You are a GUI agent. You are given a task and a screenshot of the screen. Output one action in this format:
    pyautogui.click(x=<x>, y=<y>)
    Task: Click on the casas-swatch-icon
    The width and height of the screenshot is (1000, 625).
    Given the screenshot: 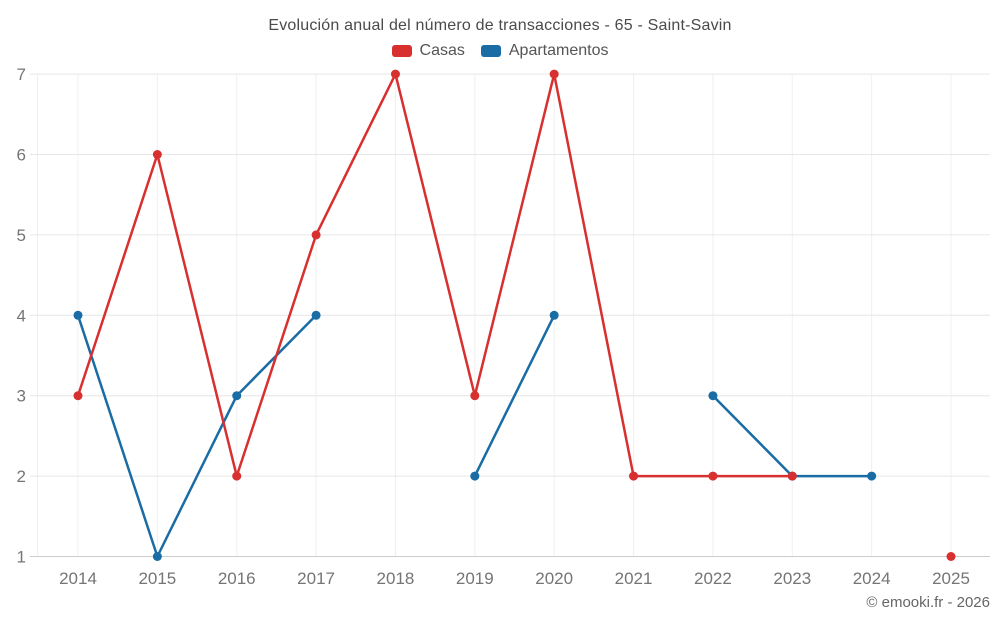 What is the action you would take?
    pyautogui.click(x=401, y=51)
    